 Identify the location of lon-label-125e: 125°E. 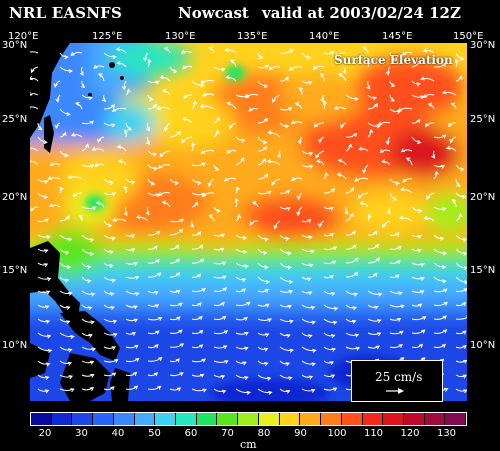
(107, 36).